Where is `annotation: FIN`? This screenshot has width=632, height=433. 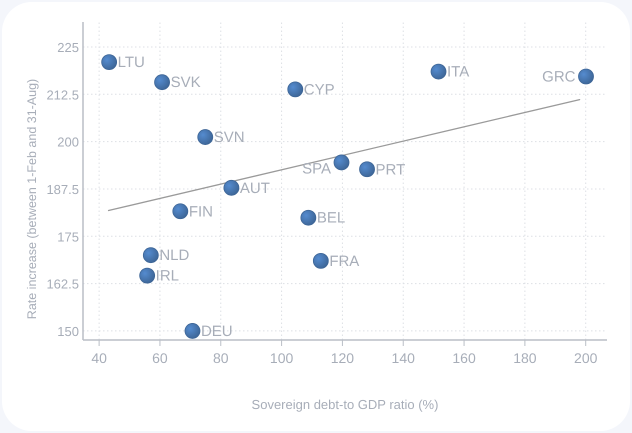 annotation: FIN is located at coordinates (200, 211).